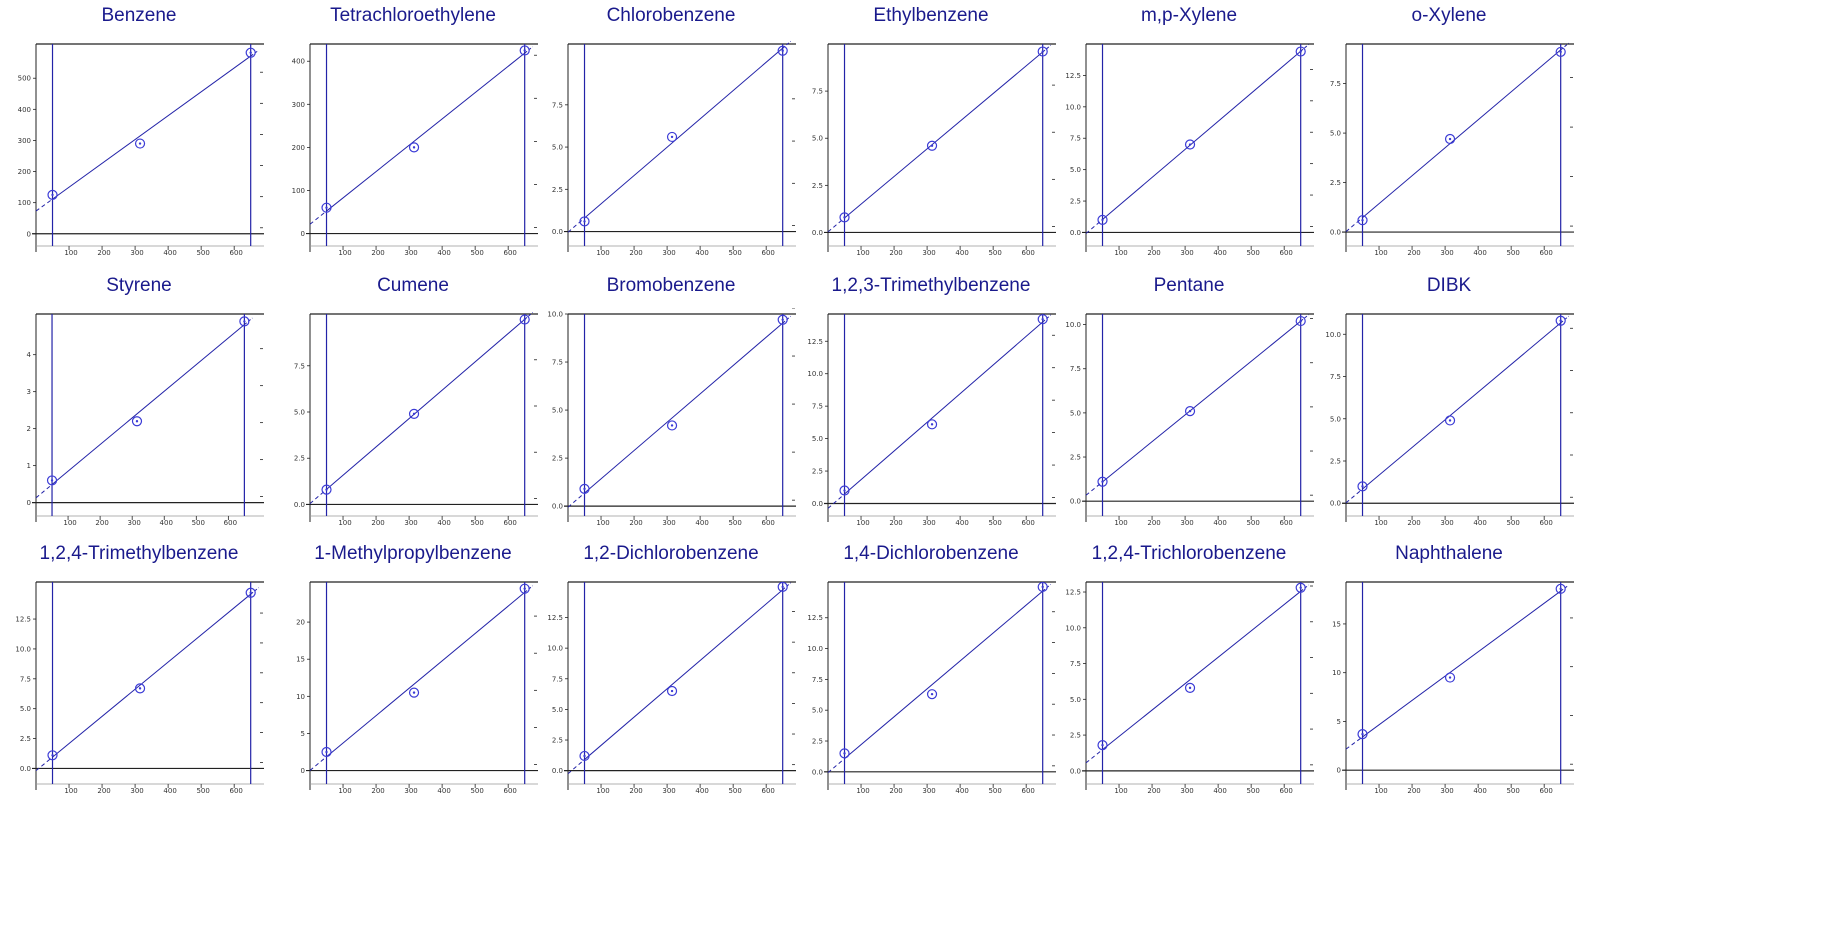 The height and width of the screenshot is (933, 1825). What do you see at coordinates (413, 285) in the screenshot?
I see `chart-title: Cumene` at bounding box center [413, 285].